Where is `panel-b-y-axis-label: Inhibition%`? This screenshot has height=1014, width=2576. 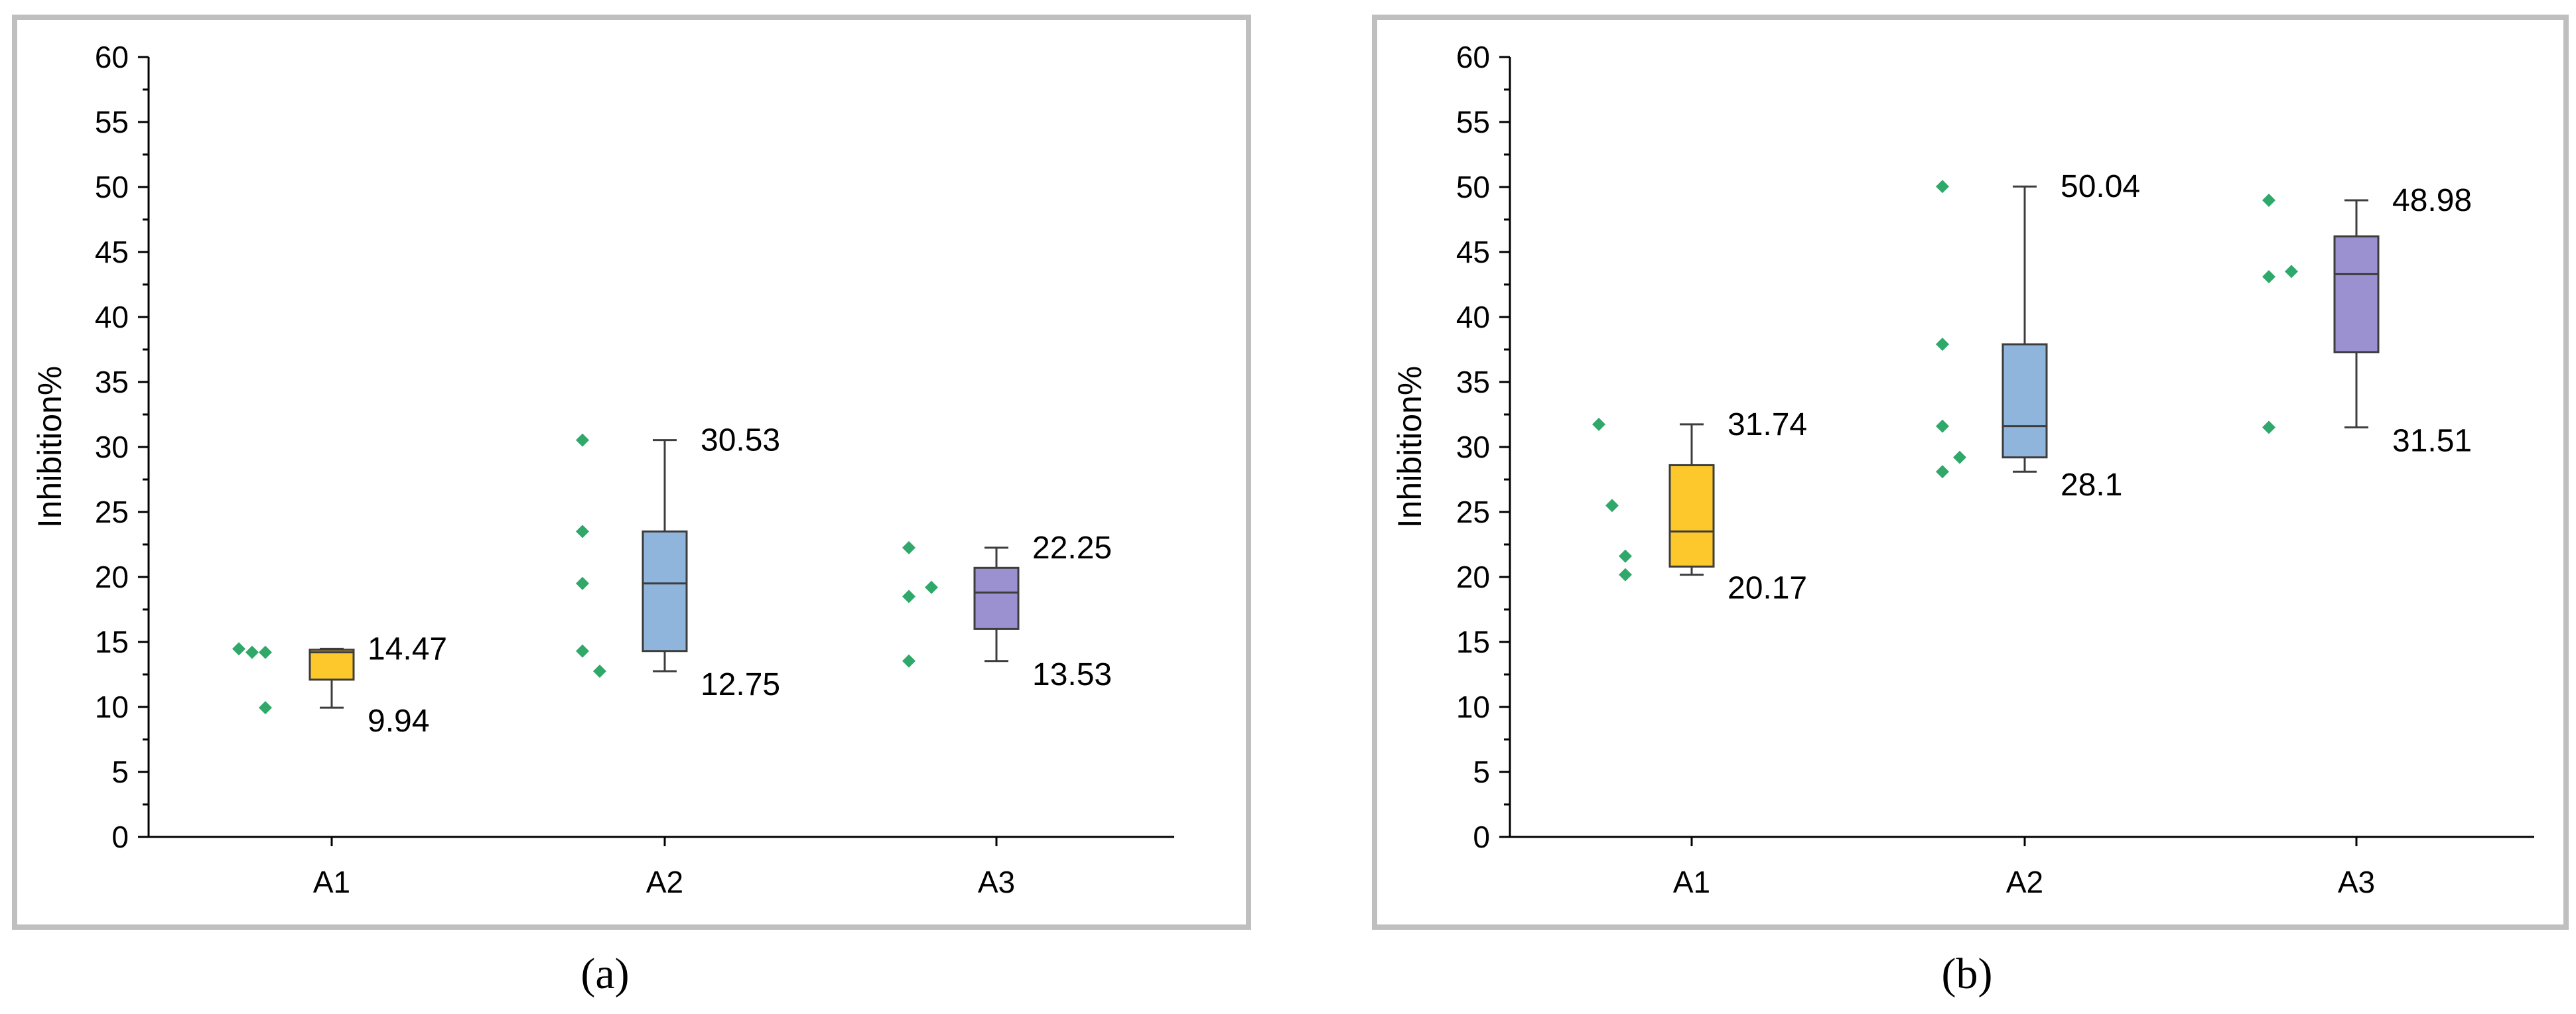
panel-b-y-axis-label: Inhibition% is located at coordinates (1409, 447).